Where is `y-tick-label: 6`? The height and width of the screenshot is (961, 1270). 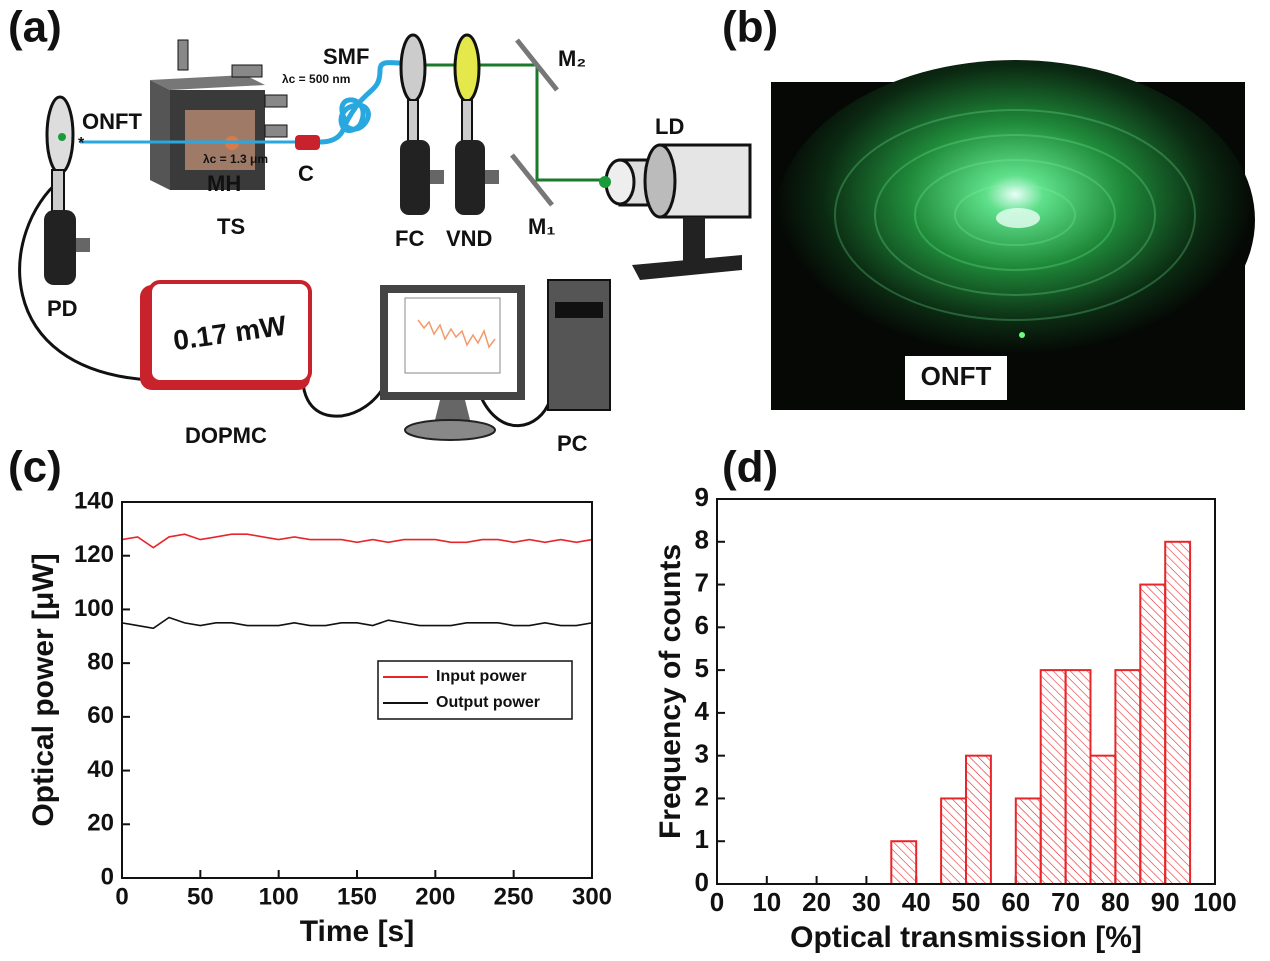
y-tick-label: 6 is located at coordinates (702, 625).